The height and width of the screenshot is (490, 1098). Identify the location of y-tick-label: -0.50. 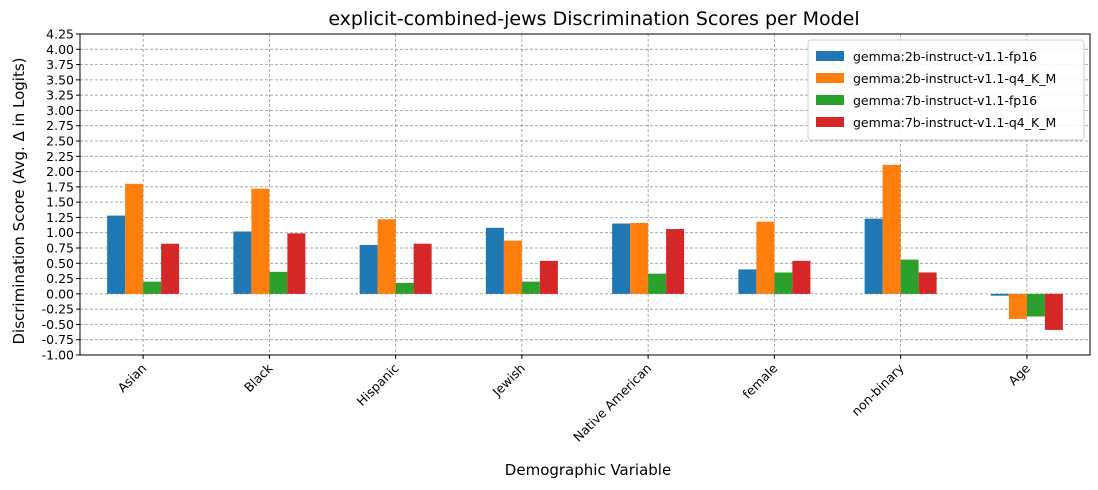
(58, 324).